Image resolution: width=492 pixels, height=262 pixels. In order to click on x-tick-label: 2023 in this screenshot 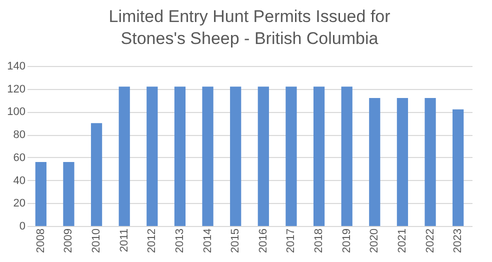, I will do `click(458, 240)`.